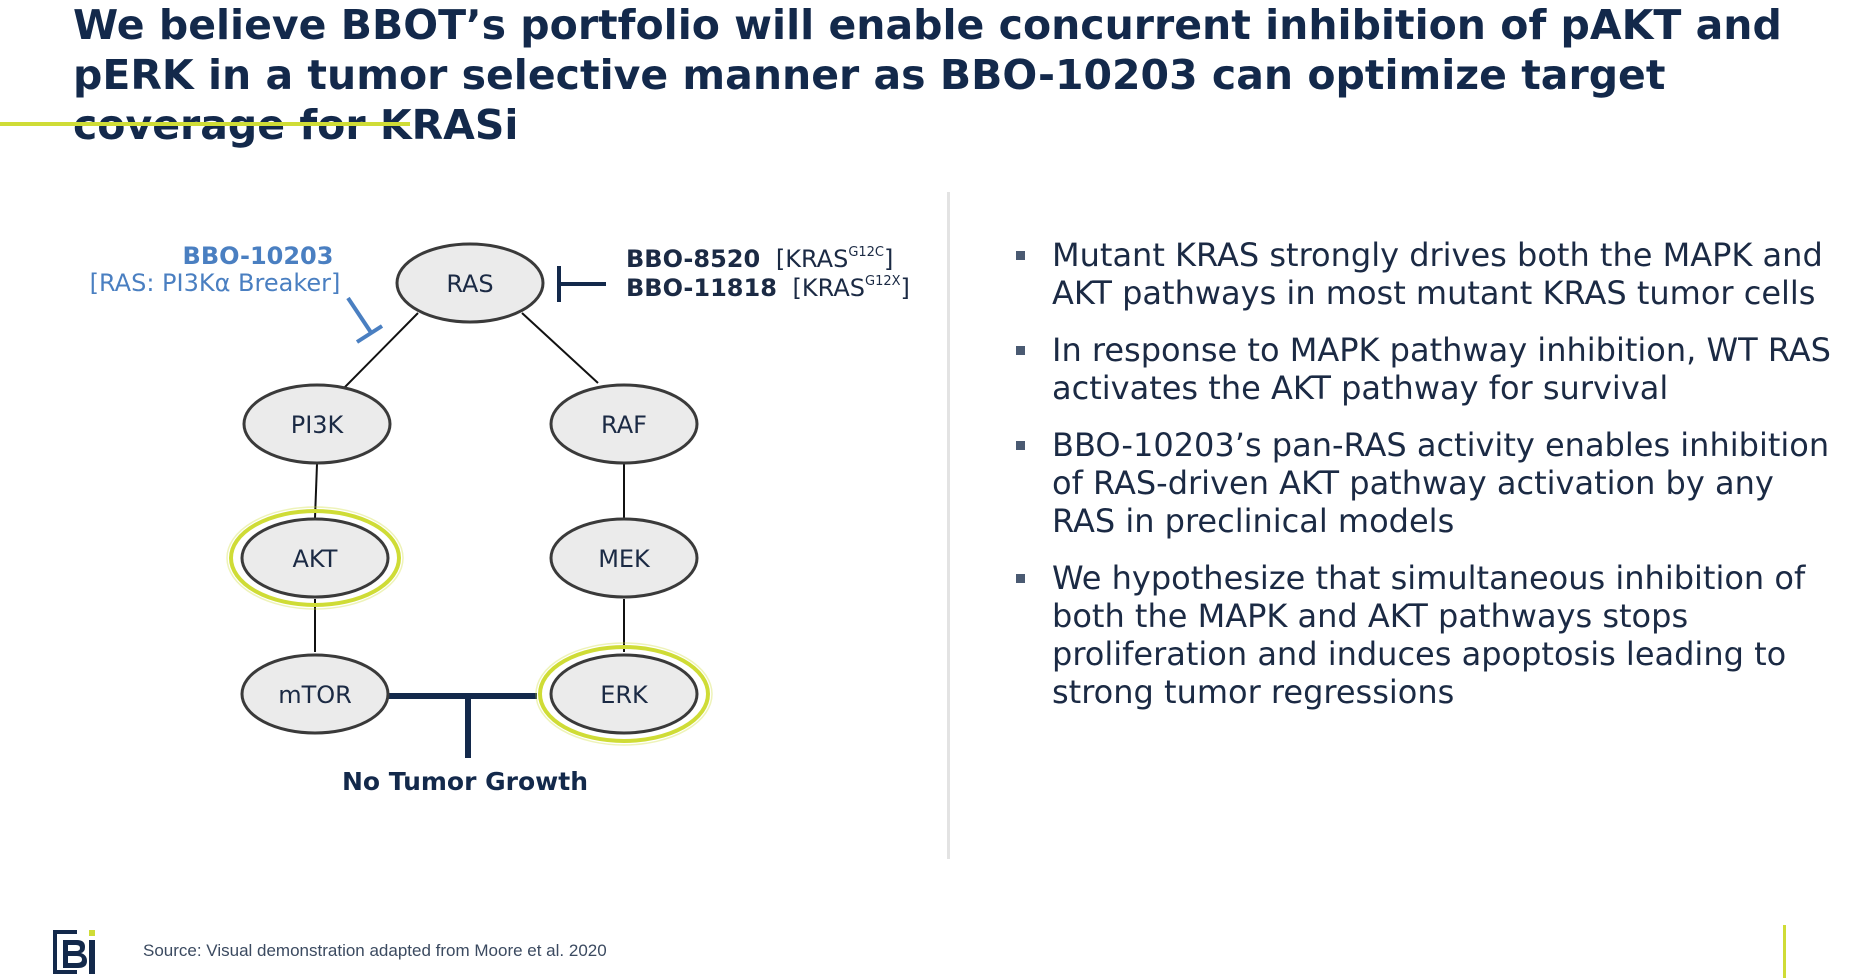 The image size is (1876, 978). Describe the element at coordinates (74, 952) in the screenshot. I see `bbot-logo-icon` at that location.